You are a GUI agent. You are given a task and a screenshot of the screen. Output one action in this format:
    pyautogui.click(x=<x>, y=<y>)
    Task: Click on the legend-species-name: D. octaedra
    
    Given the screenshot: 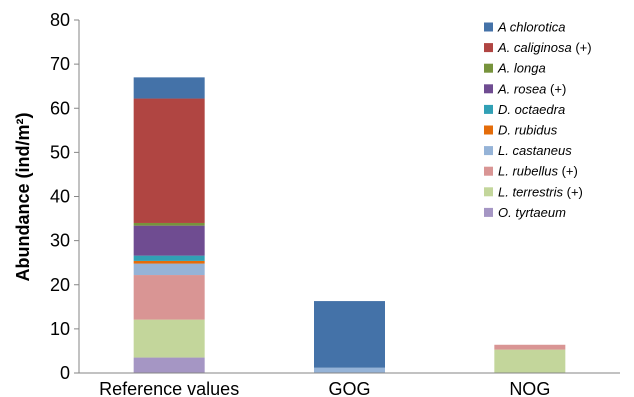 What is the action you would take?
    pyautogui.click(x=531, y=109)
    